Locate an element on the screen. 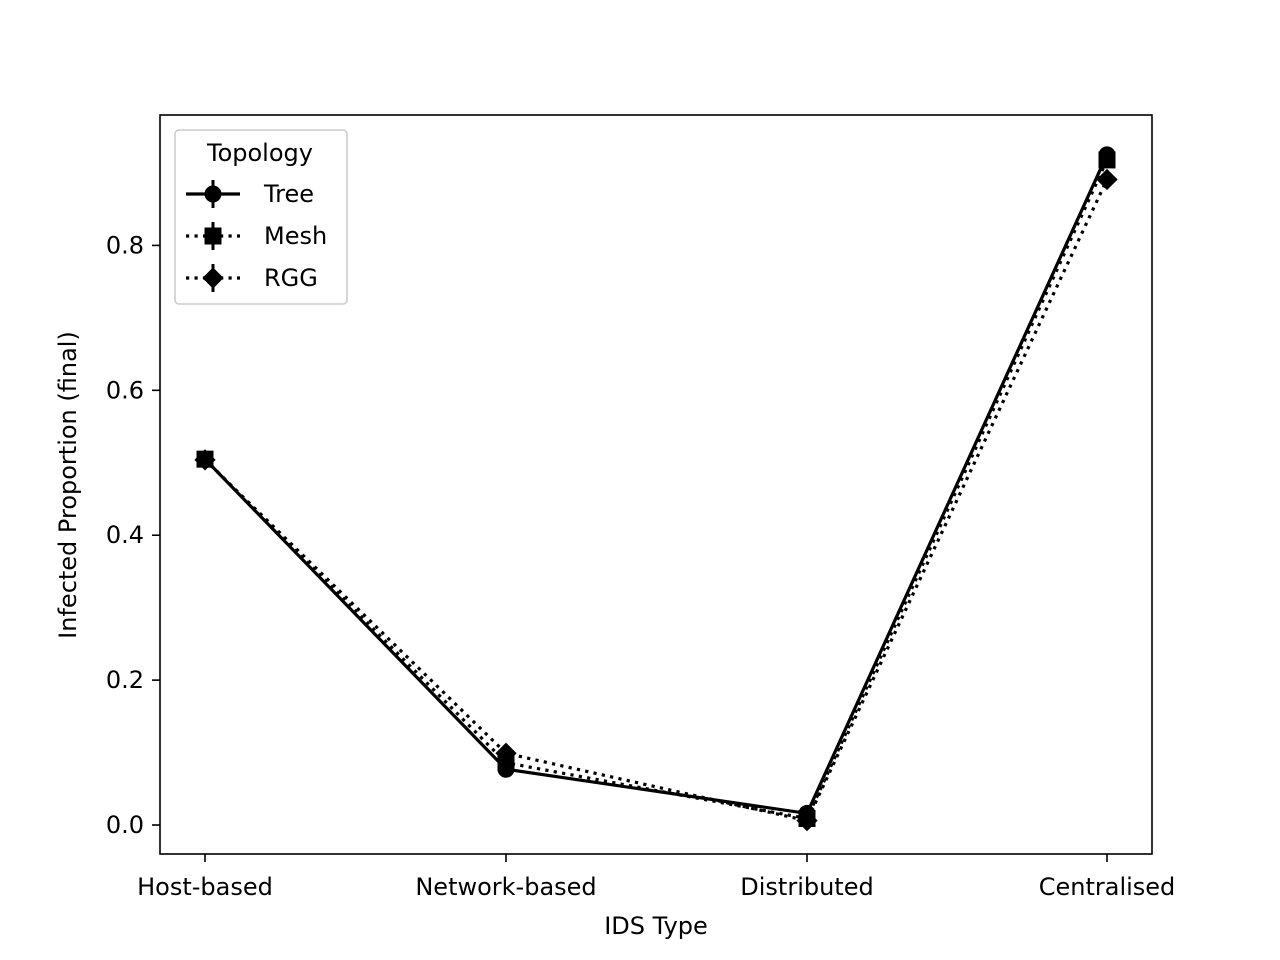  x-tick-label: Network-based is located at coordinates (505, 887).